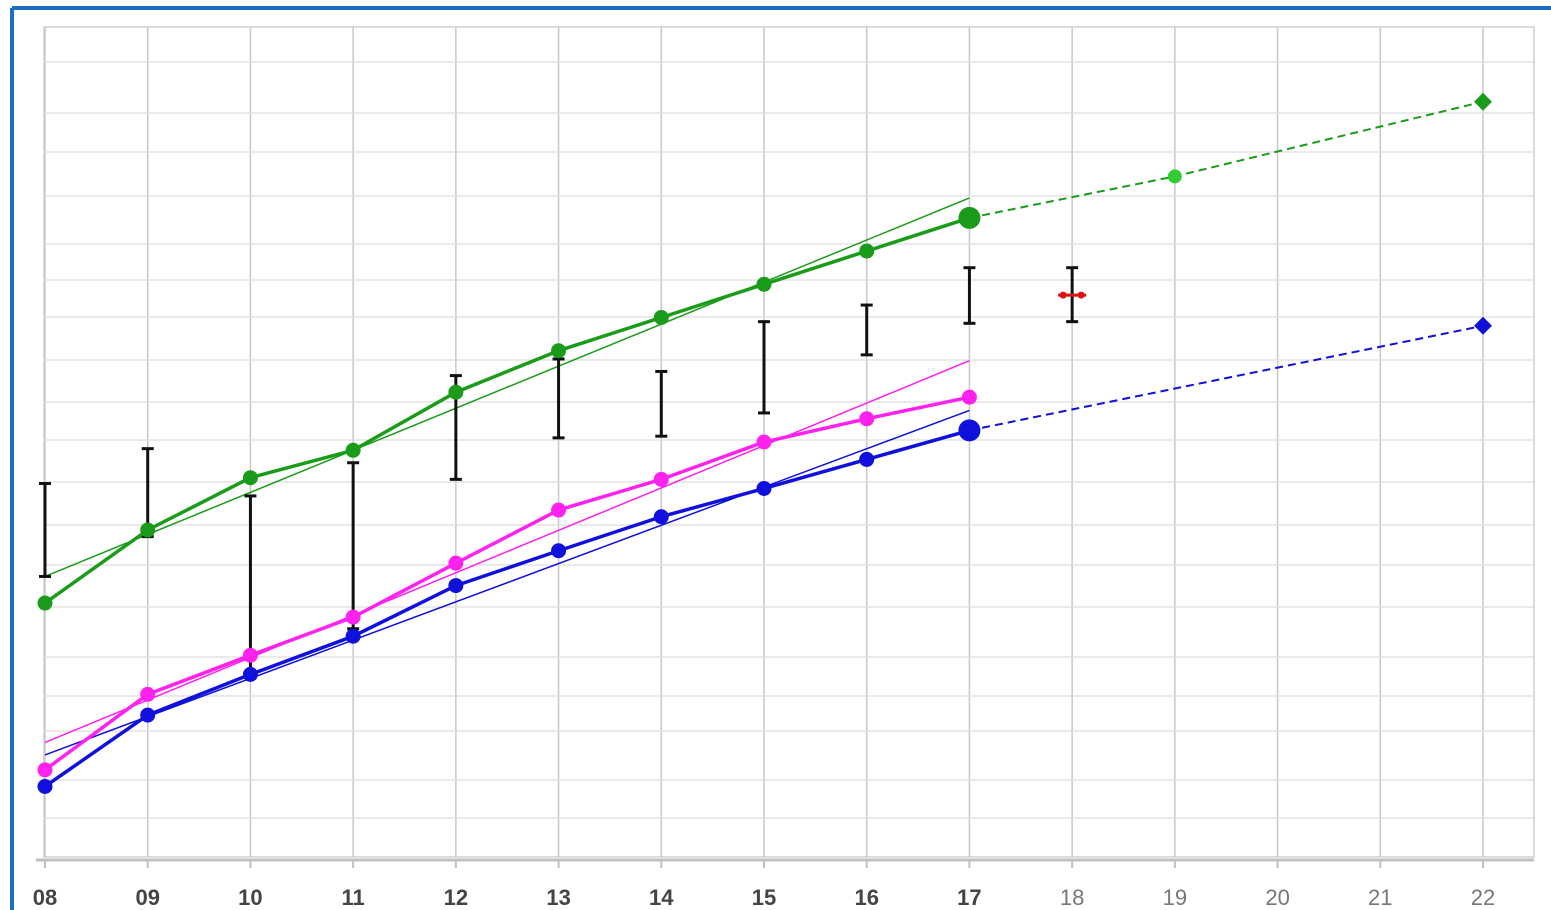 This screenshot has height=910, width=1551. I want to click on projection-line-blue, so click(1226, 378).